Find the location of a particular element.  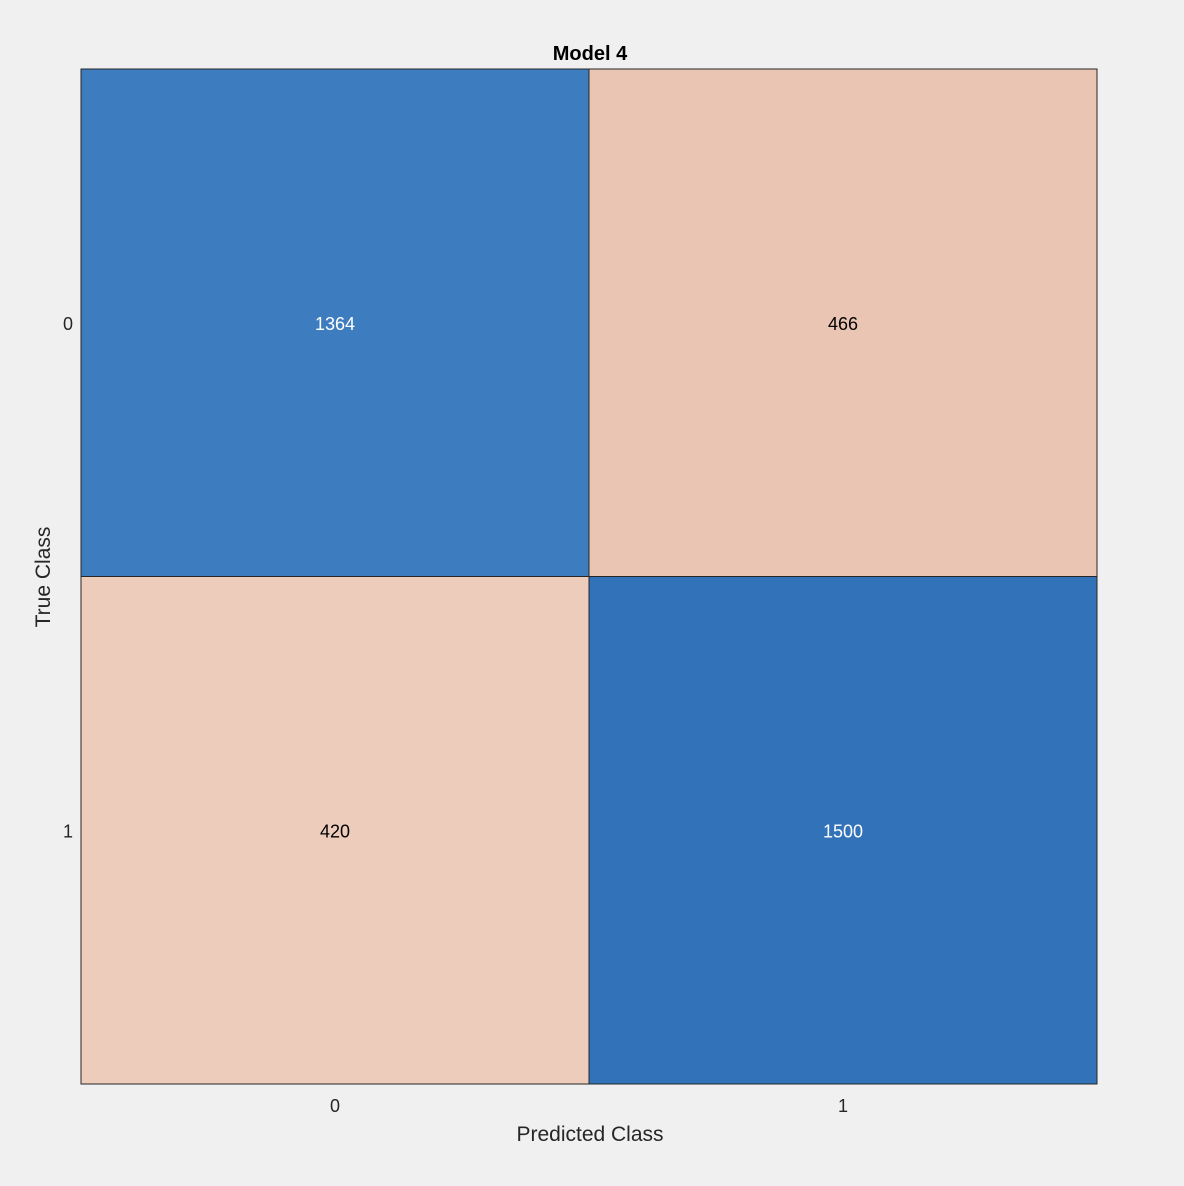

cell-value-label: 466 is located at coordinates (843, 324).